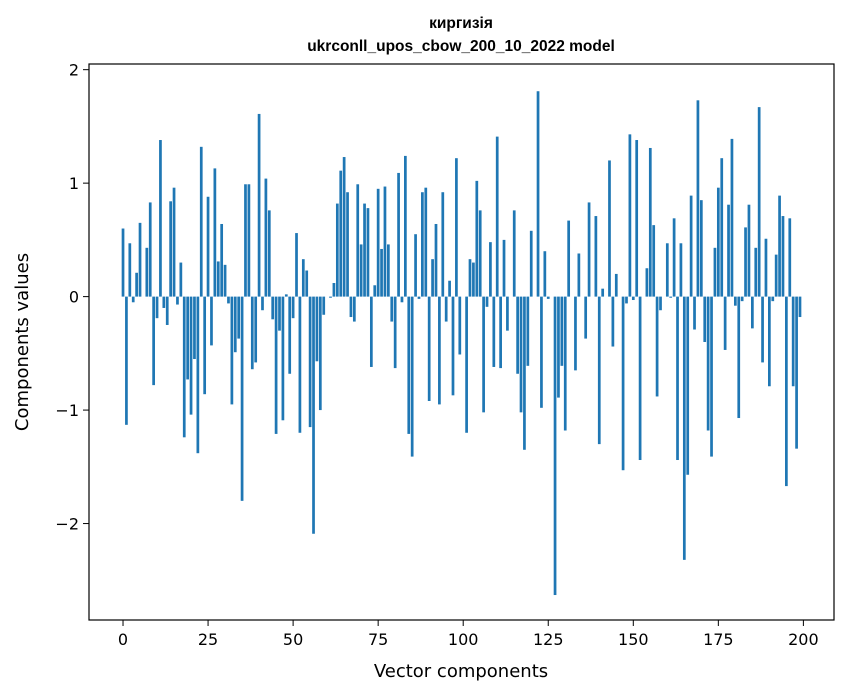 This screenshot has width=847, height=696. What do you see at coordinates (22, 342) in the screenshot?
I see `y-axis-label: Components values` at bounding box center [22, 342].